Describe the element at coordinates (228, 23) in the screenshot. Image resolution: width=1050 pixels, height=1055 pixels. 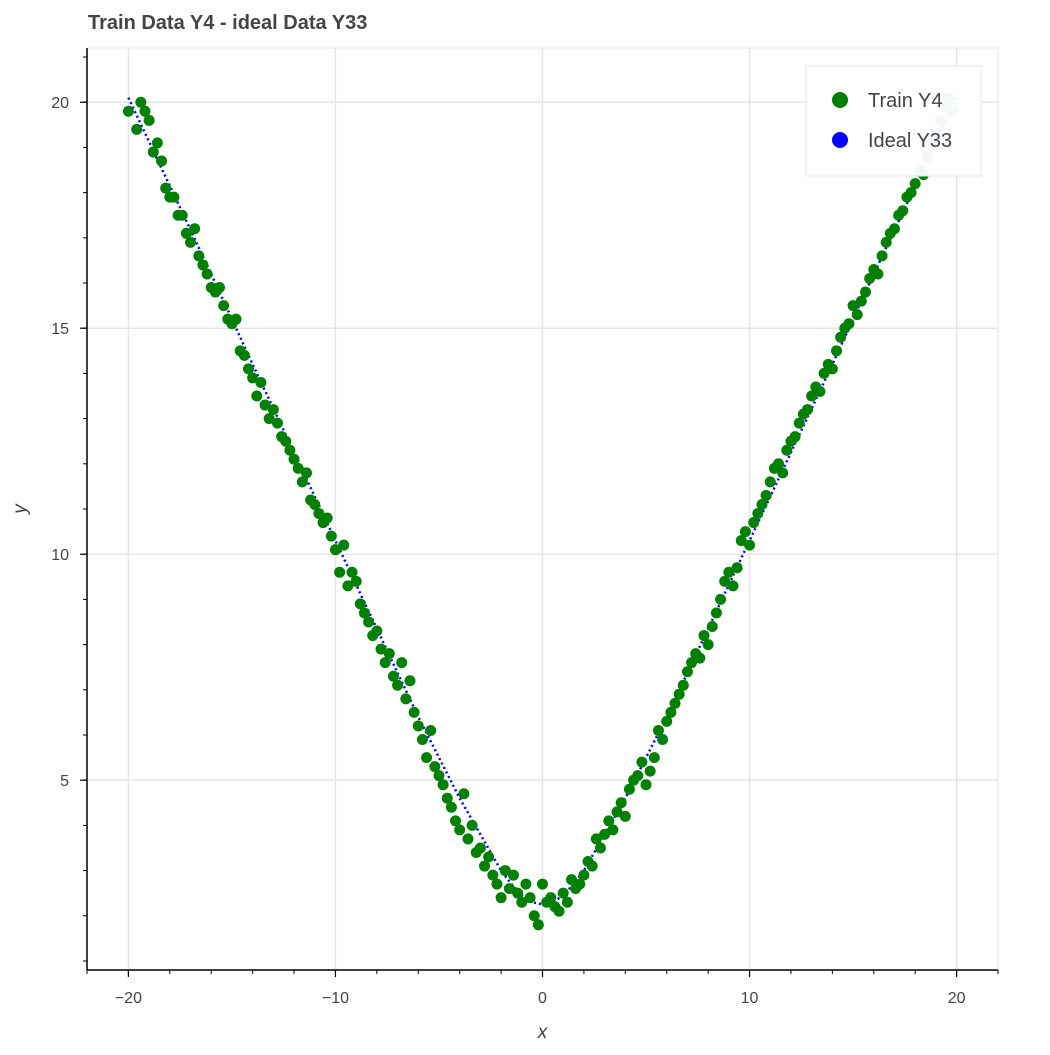
I see `chart-title: Train Data Y4 - ideal Data Y33` at that location.